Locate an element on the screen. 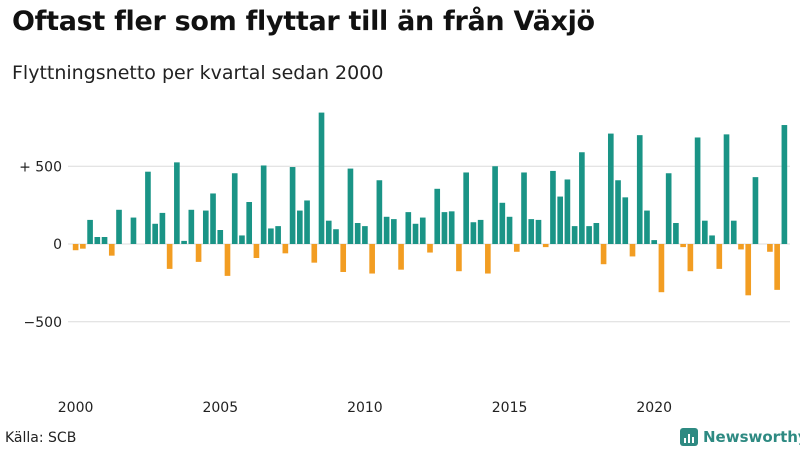 The width and height of the screenshot is (800, 450). x-tick-label: 2010 is located at coordinates (365, 408).